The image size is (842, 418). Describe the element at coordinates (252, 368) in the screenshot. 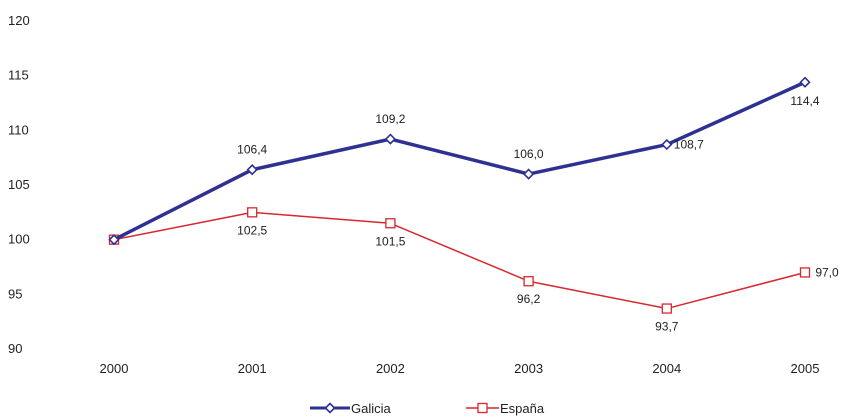

I see `x-tick-label: 2001` at that location.